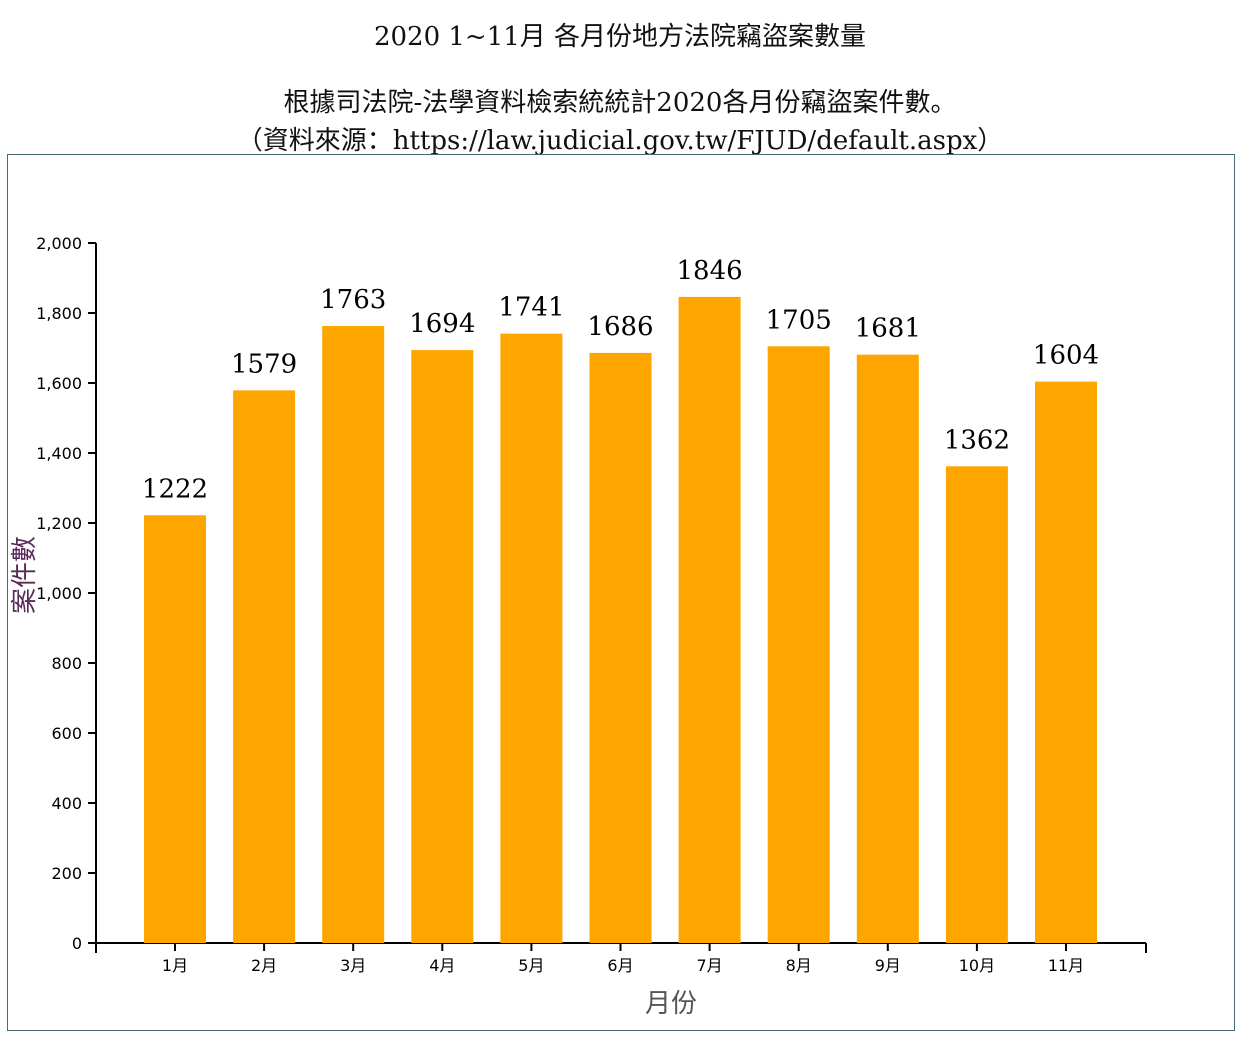 This screenshot has width=1253, height=1044. Describe the element at coordinates (59, 593) in the screenshot. I see `y-tick-label: 1,000` at that location.